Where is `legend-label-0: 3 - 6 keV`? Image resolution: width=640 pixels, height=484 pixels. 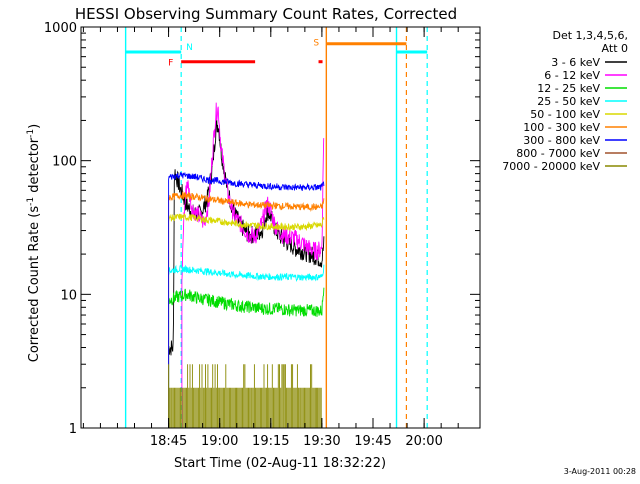 legend-label-0: 3 - 6 keV is located at coordinates (575, 62).